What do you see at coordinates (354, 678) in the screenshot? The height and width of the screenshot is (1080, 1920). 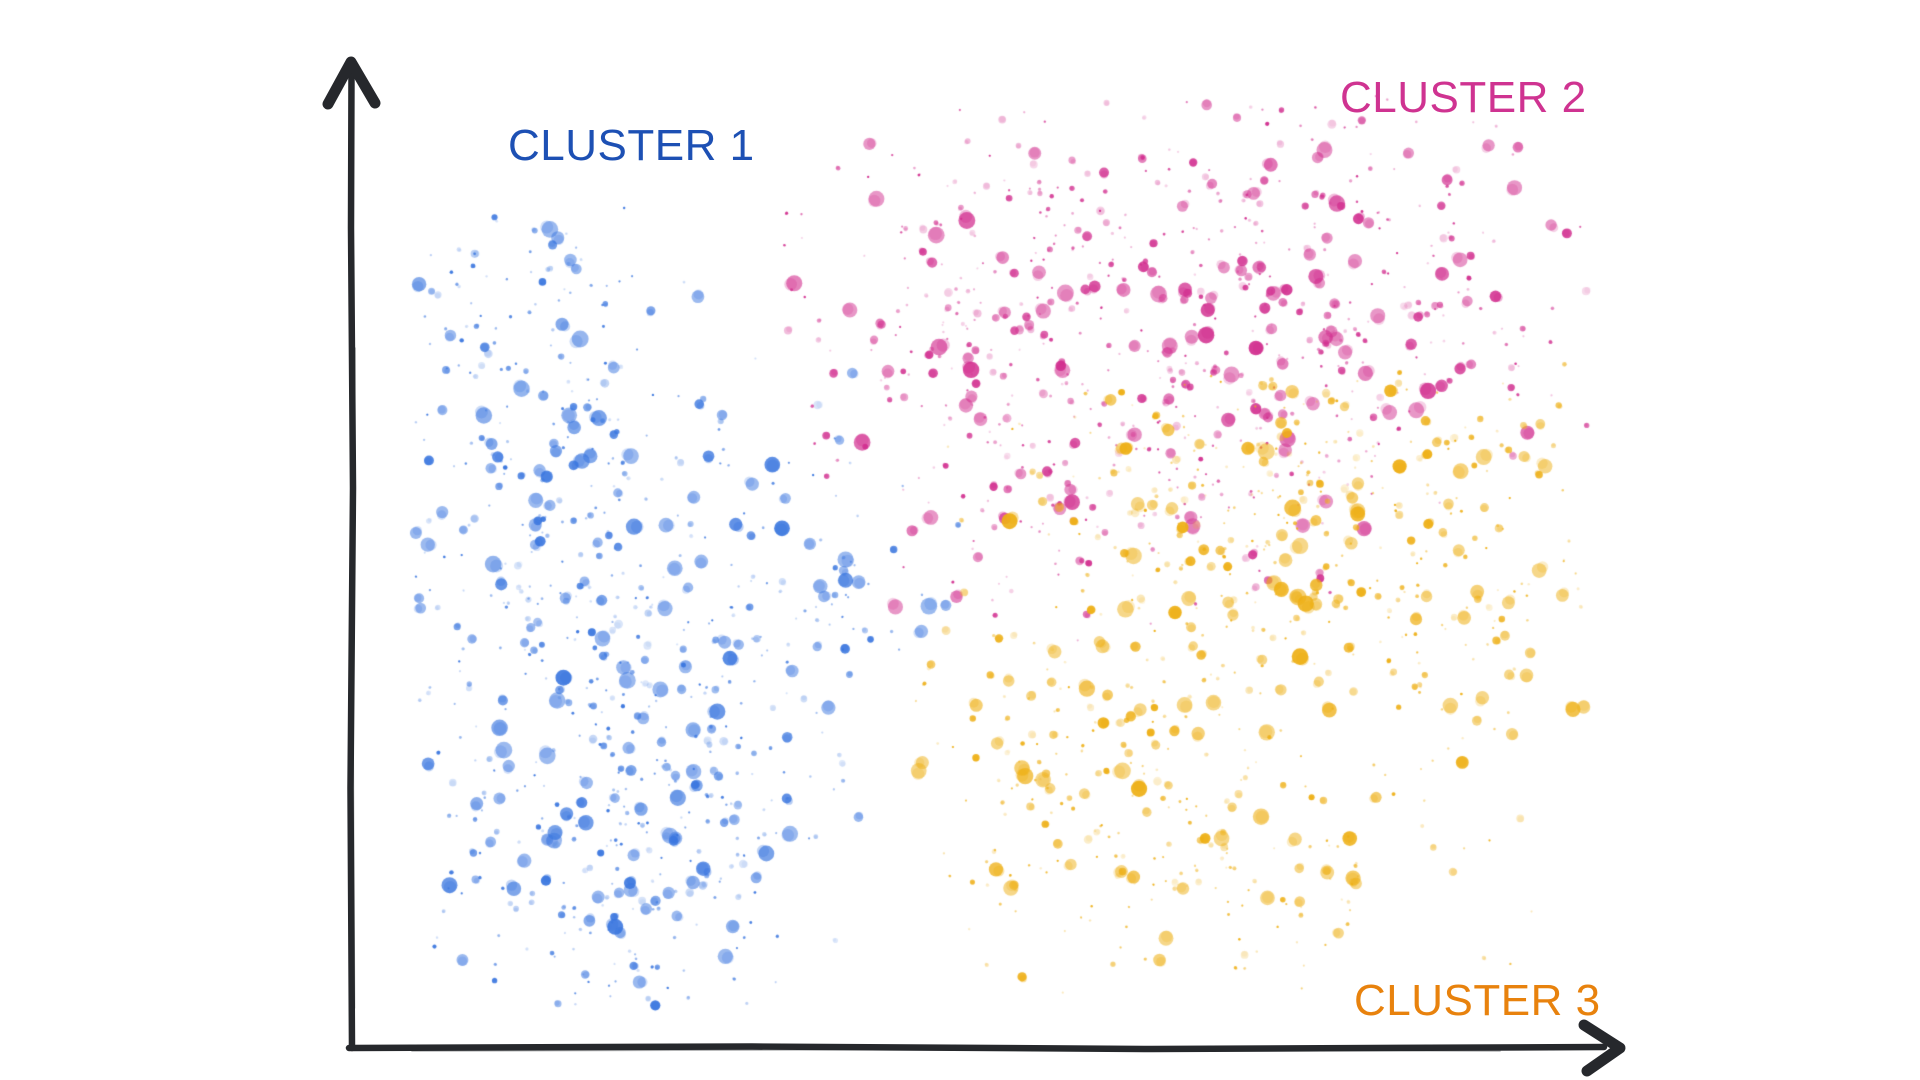 I see `y-axis-texture` at bounding box center [354, 678].